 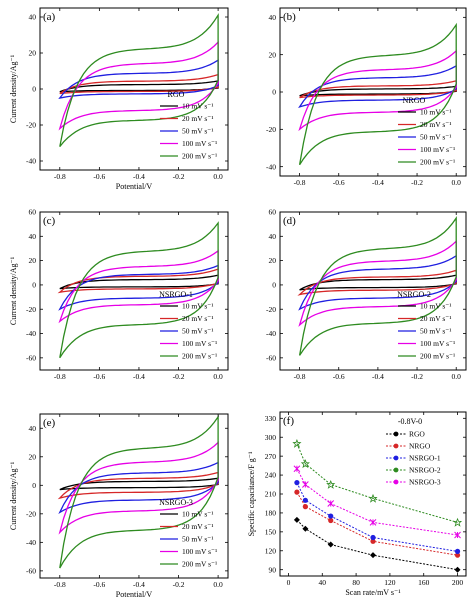 What do you see at coordinates (425, 482) in the screenshot?
I see `legend-label-nsrgo-3: NSRGO-3` at bounding box center [425, 482].